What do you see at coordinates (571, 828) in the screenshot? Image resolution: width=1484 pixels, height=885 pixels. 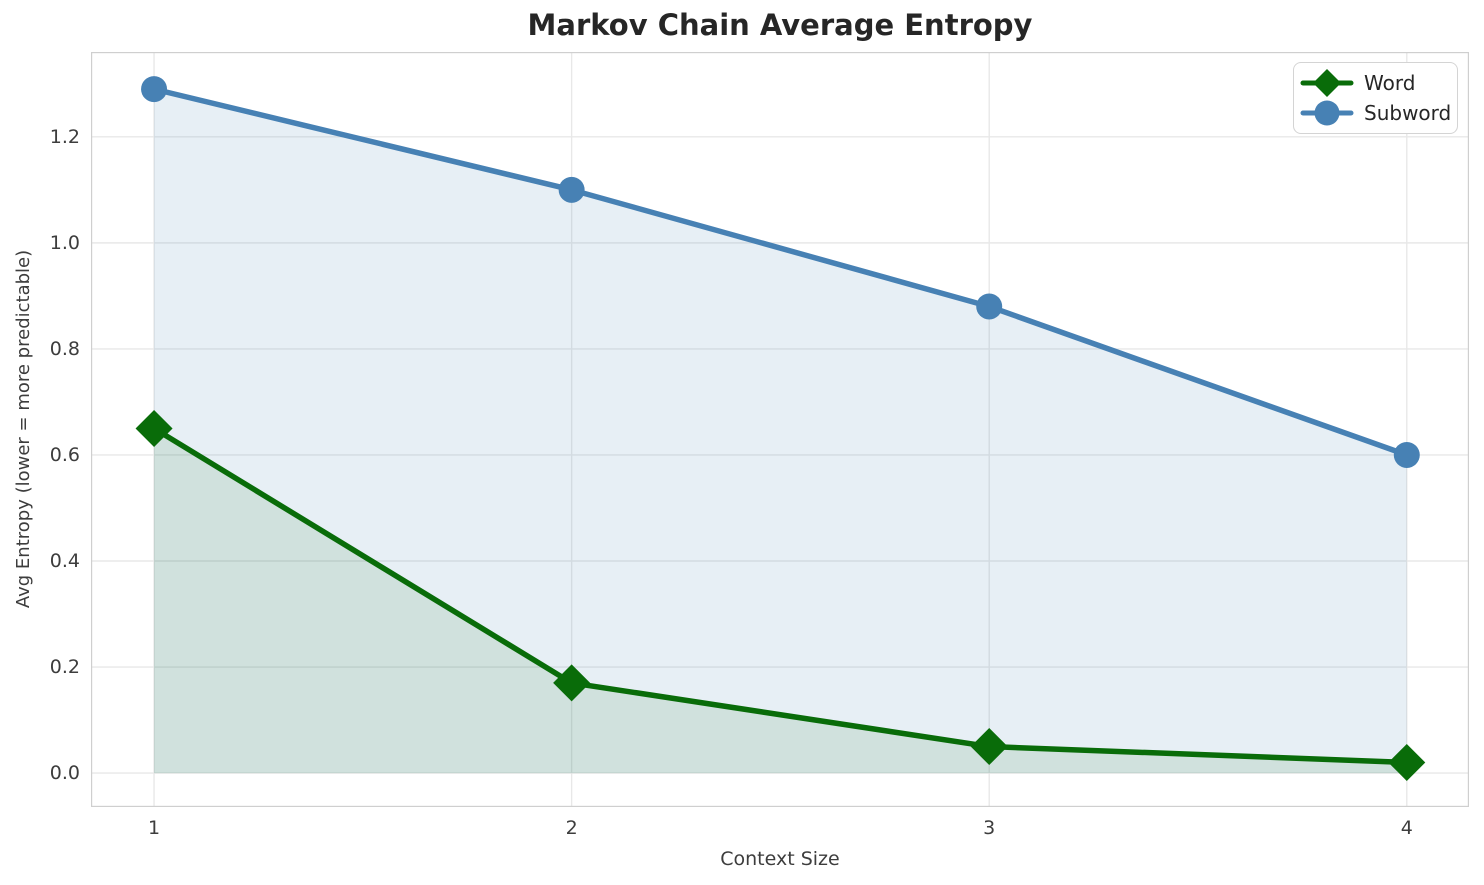 I see `x-tick-label: 2` at bounding box center [571, 828].